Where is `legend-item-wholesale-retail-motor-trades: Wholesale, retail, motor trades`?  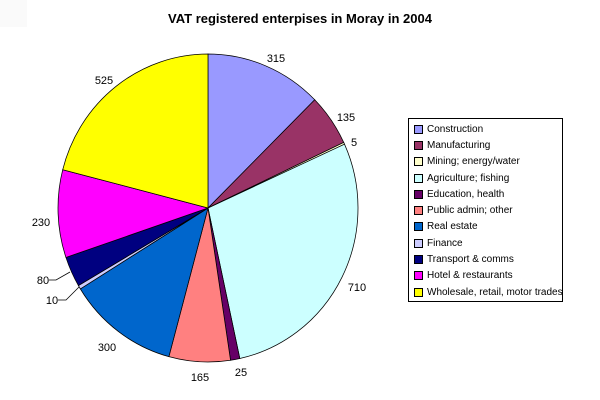 legend-item-wholesale-retail-motor-trades: Wholesale, retail, motor trades is located at coordinates (487, 292).